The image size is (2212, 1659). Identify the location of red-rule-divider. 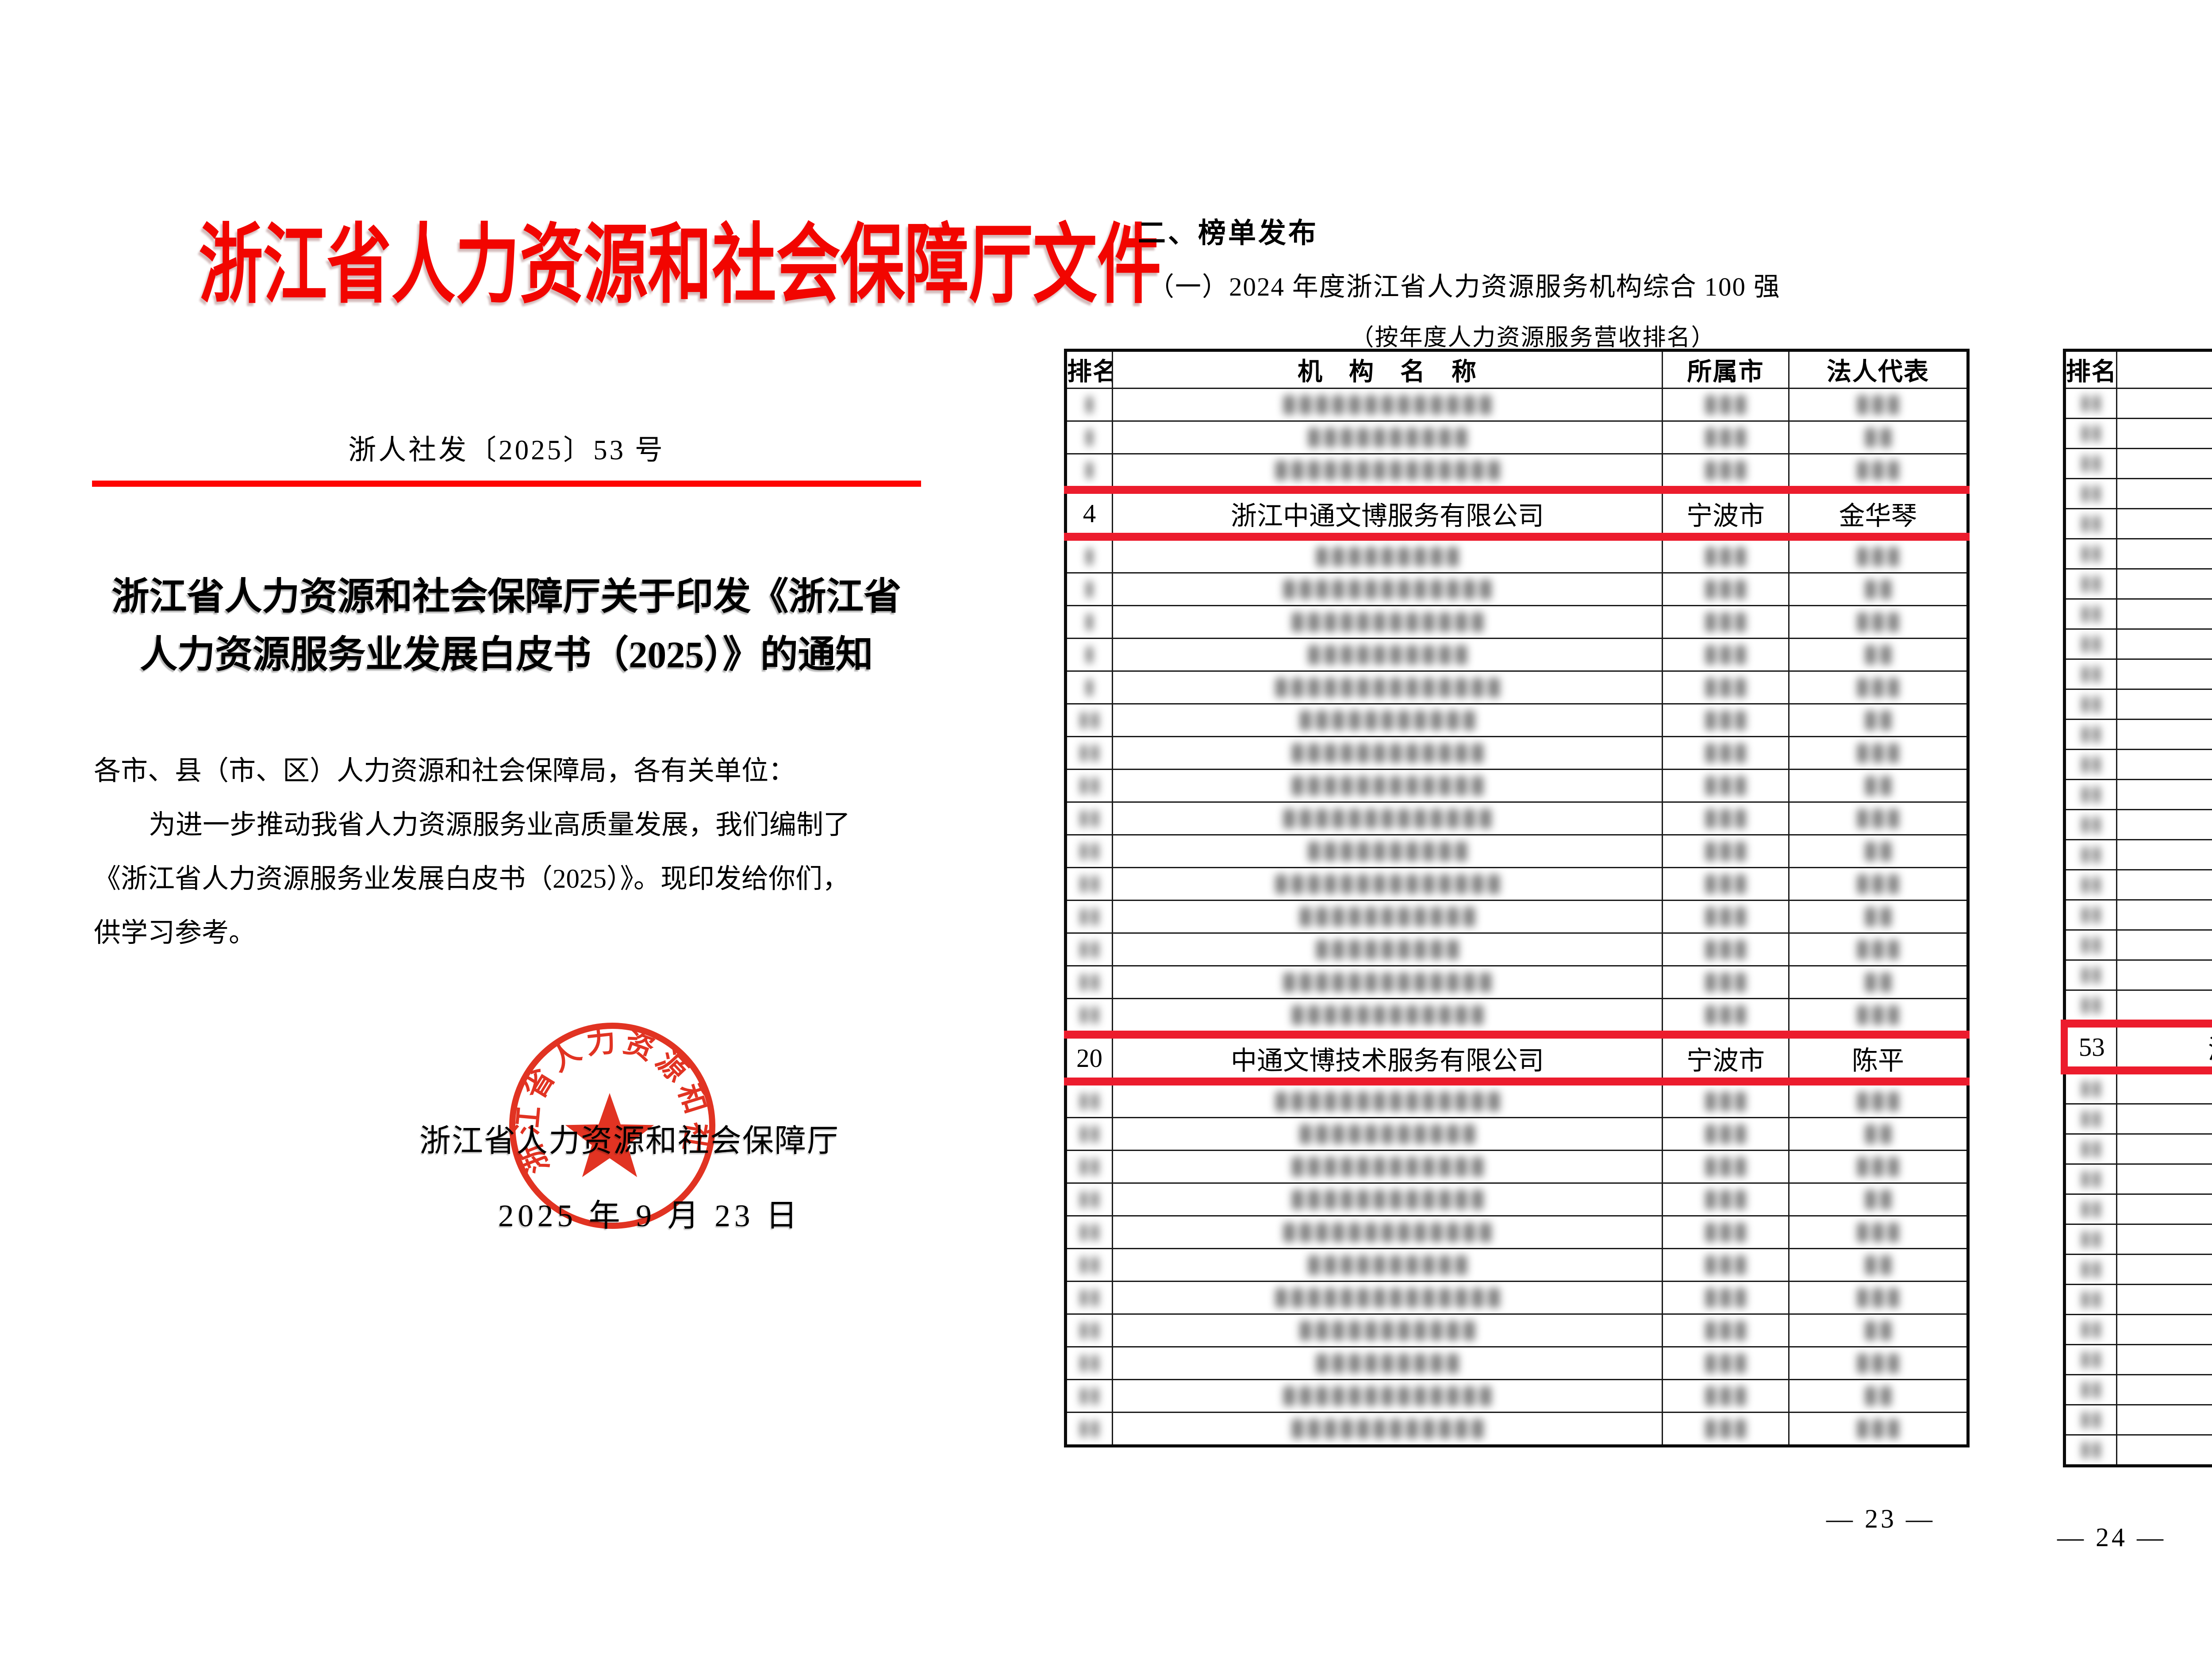
(507, 484).